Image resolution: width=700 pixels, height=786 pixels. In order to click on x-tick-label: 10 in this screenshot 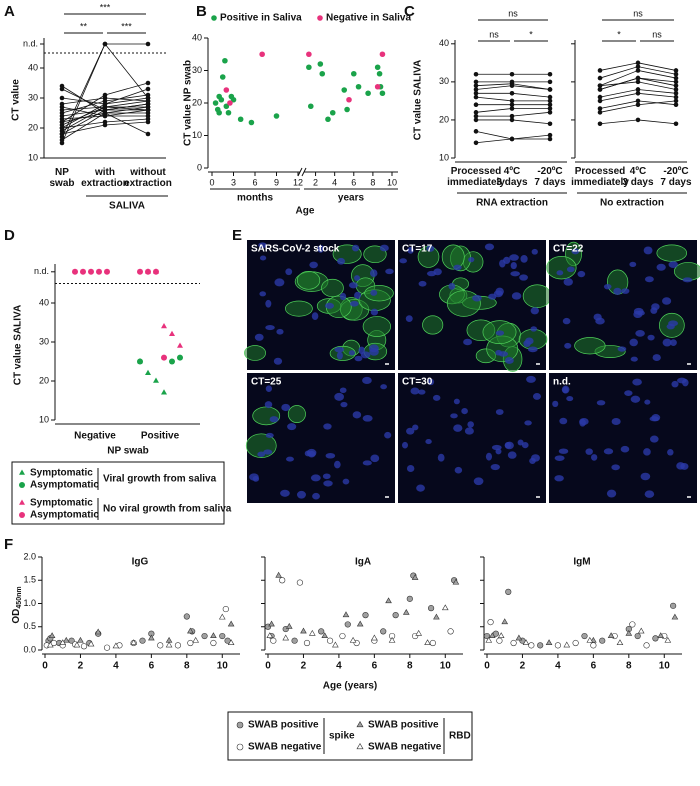, I will do `click(665, 666)`.